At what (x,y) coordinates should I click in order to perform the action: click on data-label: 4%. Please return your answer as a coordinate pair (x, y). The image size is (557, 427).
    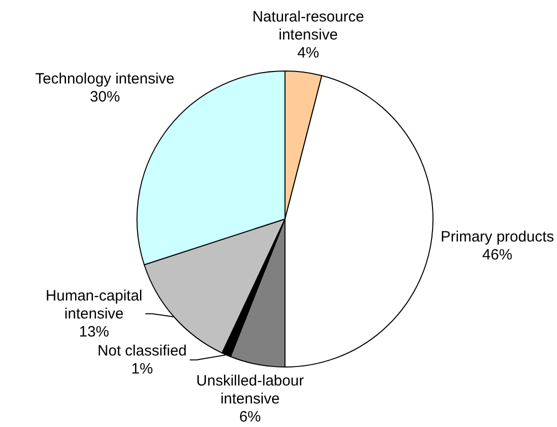
    Looking at the image, I should click on (308, 53).